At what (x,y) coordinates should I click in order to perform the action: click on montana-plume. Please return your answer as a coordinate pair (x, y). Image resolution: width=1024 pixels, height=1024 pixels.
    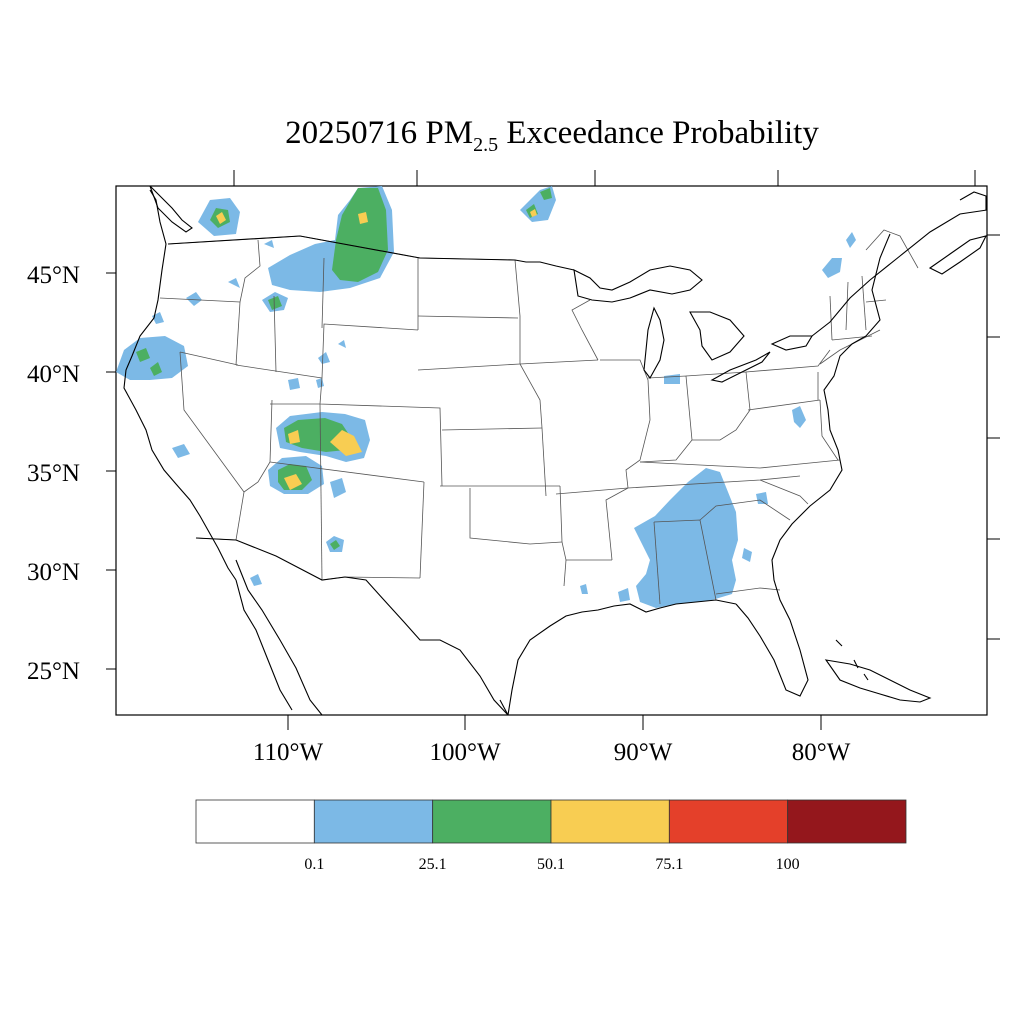
    Looking at the image, I should click on (328, 249).